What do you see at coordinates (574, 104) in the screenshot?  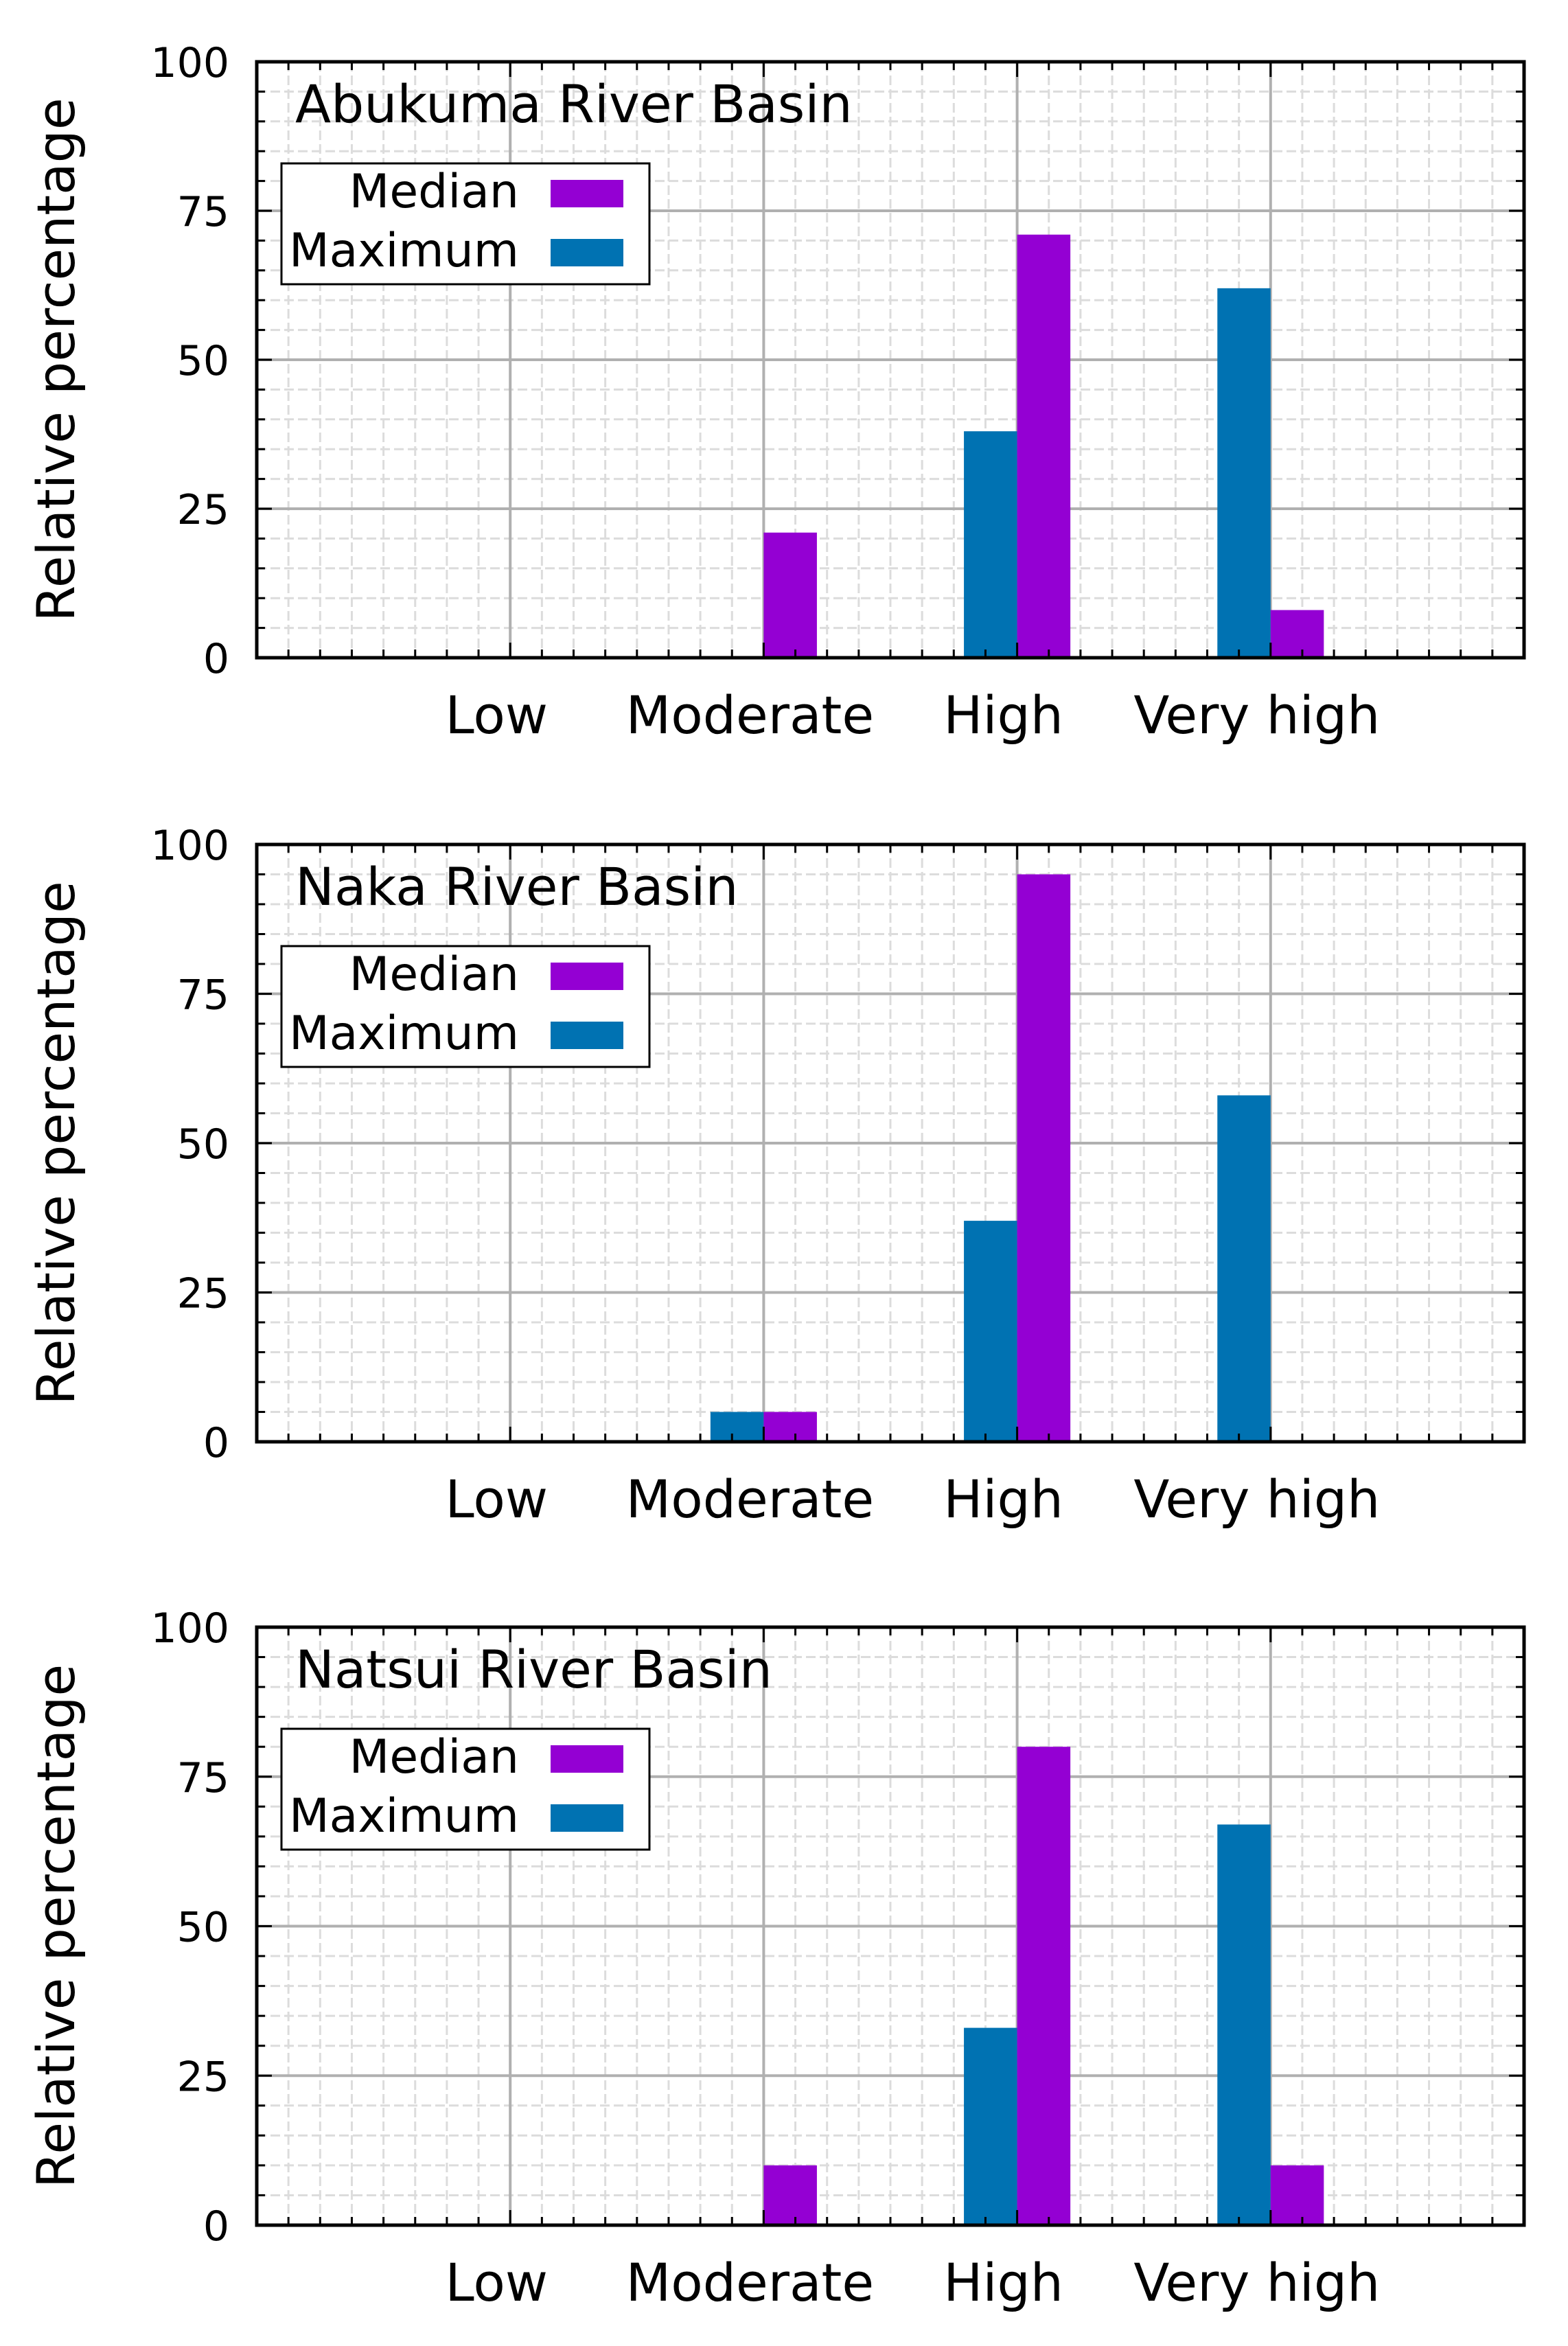 I see `chart-title: Abukuma River Basin` at bounding box center [574, 104].